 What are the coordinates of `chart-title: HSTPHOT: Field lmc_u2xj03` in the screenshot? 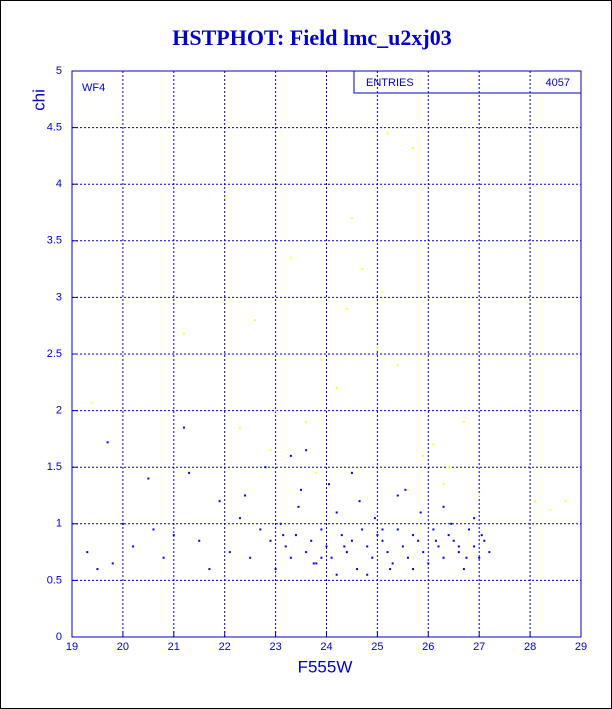 It's located at (311, 37).